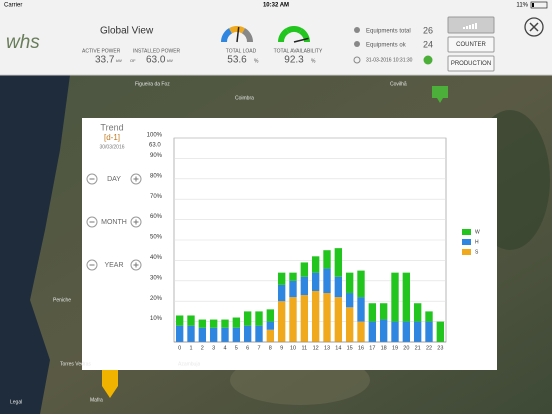 The height and width of the screenshot is (414, 552). What do you see at coordinates (241, 51) in the screenshot?
I see `gauge-label: TOTAL LOAD` at bounding box center [241, 51].